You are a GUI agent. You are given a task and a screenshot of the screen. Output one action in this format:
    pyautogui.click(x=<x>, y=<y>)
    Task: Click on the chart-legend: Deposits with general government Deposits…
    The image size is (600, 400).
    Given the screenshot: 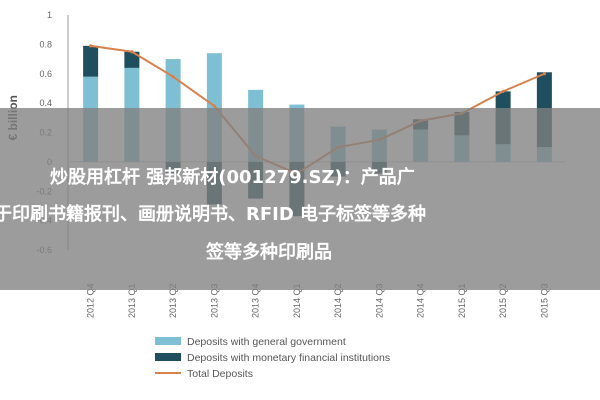 What is the action you would take?
    pyautogui.click(x=272, y=358)
    